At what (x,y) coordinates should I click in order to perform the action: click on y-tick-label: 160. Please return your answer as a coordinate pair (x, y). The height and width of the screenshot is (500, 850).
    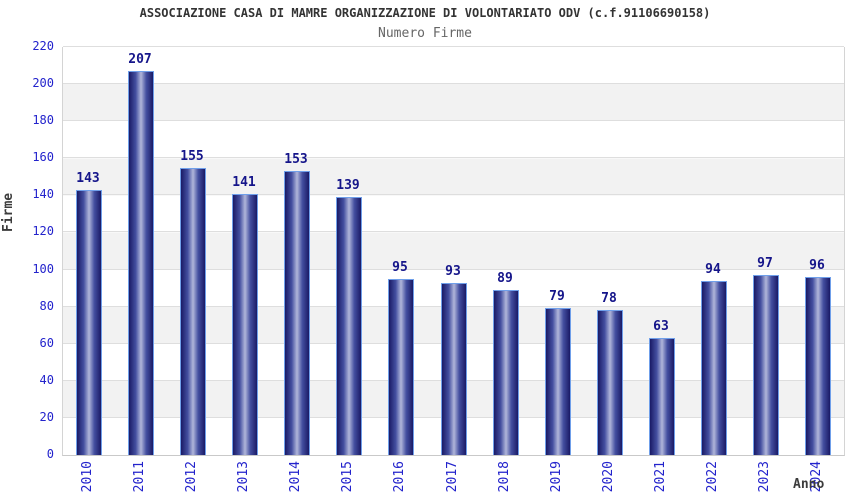
    Looking at the image, I should click on (43, 157).